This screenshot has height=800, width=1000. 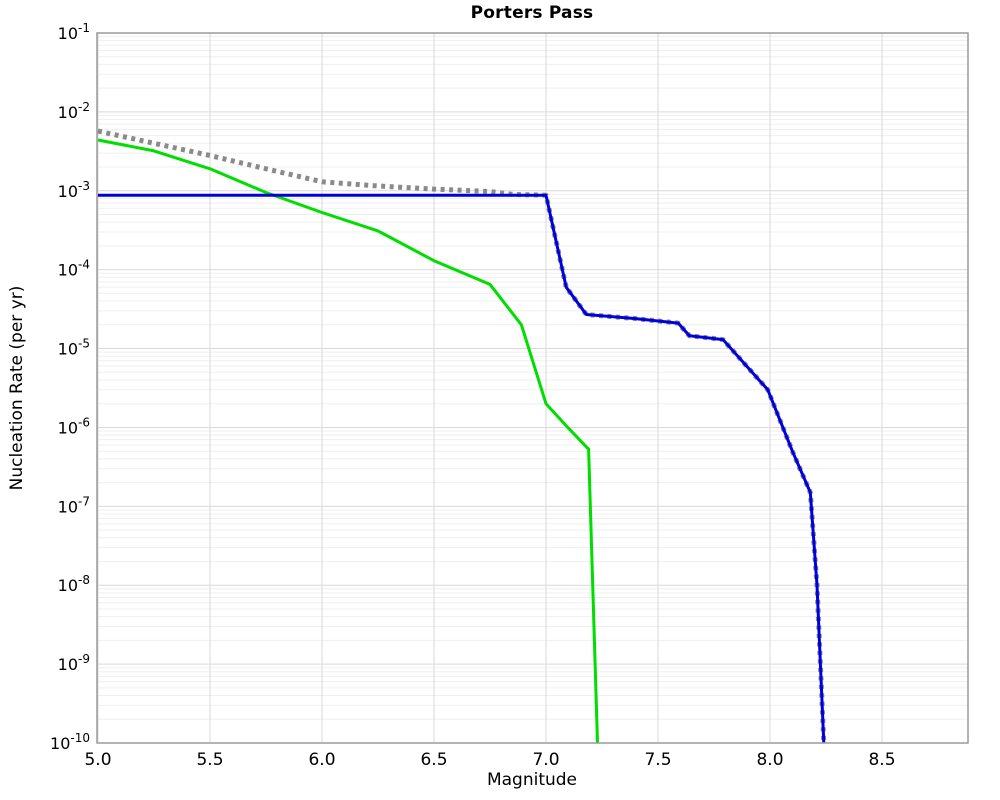 What do you see at coordinates (321, 760) in the screenshot?
I see `x-tick-label: 6.0` at bounding box center [321, 760].